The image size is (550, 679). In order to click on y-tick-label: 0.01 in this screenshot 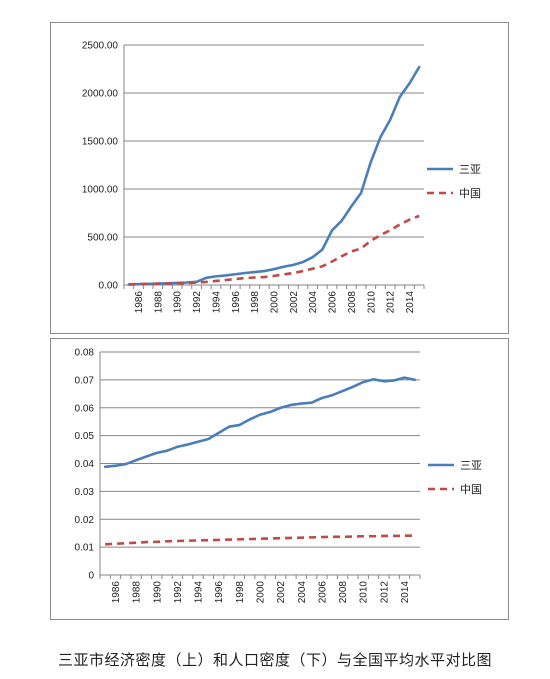, I will do `click(85, 548)`.